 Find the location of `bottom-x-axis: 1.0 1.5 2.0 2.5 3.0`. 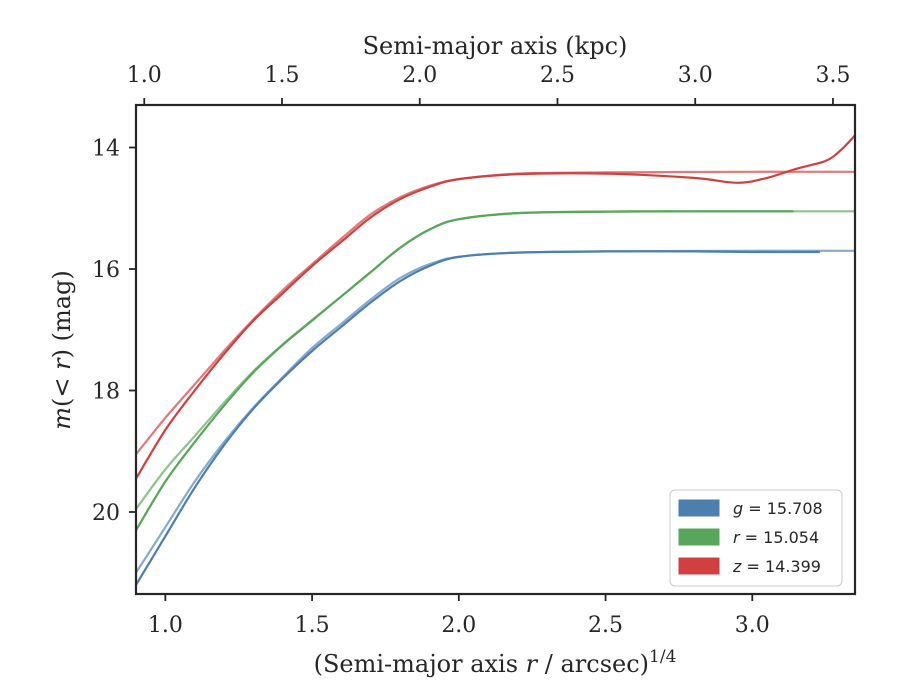

bottom-x-axis: 1.0 1.5 2.0 2.5 3.0 is located at coordinates (459, 616).